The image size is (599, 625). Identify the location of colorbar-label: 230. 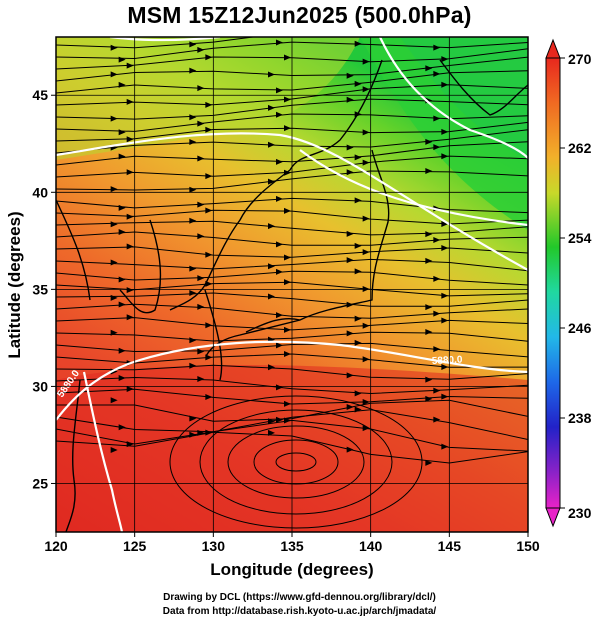
(580, 513).